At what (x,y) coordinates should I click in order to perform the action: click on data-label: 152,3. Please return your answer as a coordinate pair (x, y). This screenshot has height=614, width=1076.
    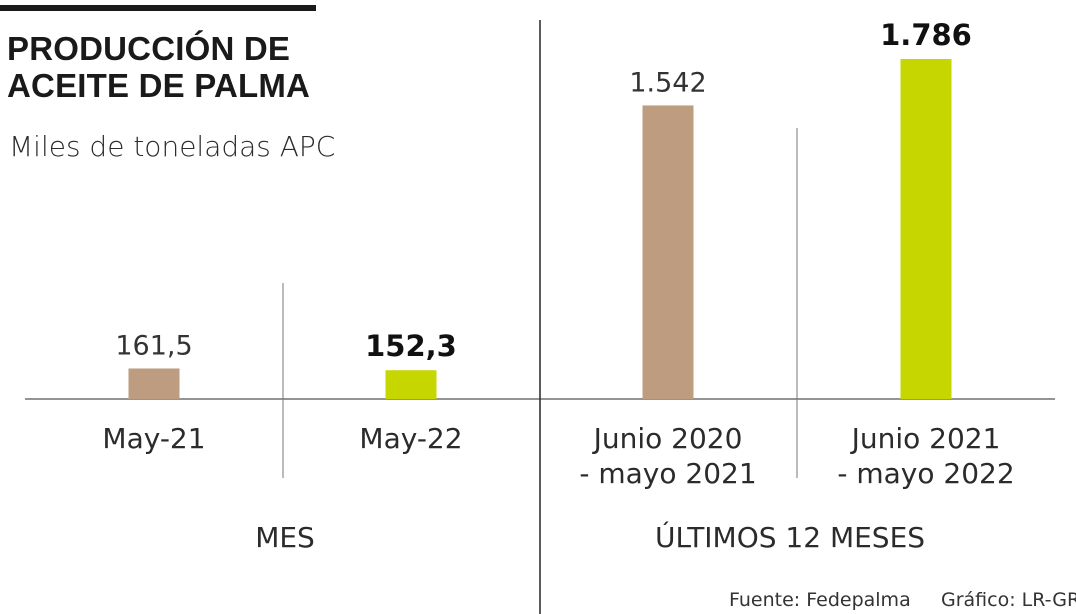
    Looking at the image, I should click on (411, 346).